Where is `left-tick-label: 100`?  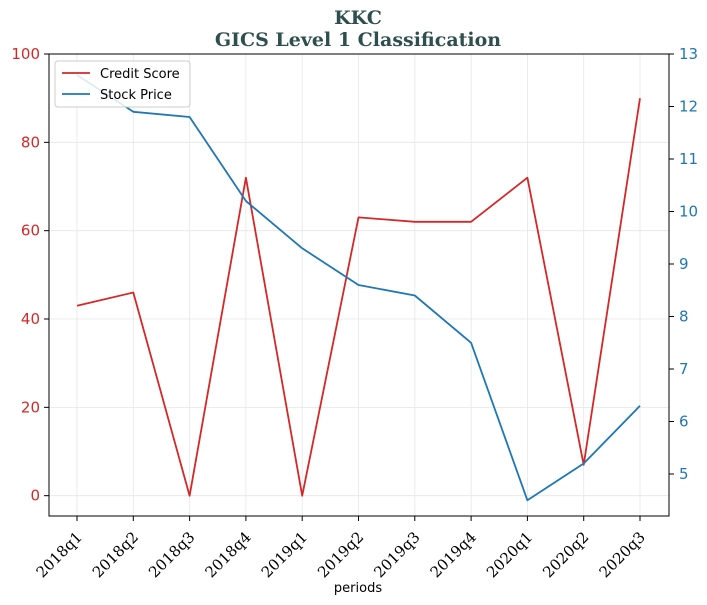 left-tick-label: 100 is located at coordinates (25, 54).